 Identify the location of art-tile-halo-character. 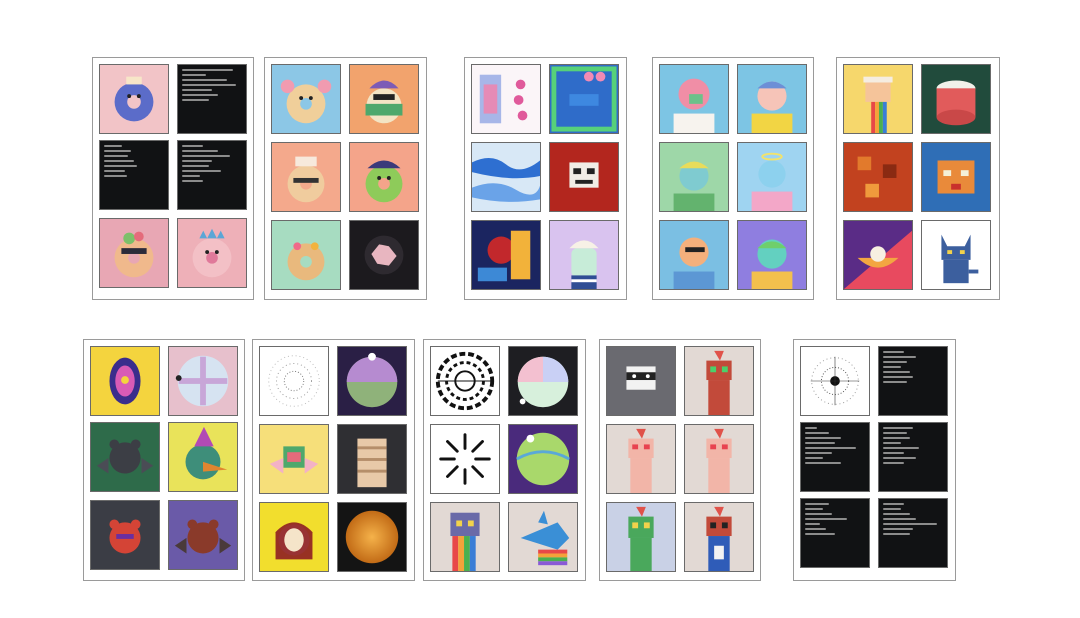
(772, 177).